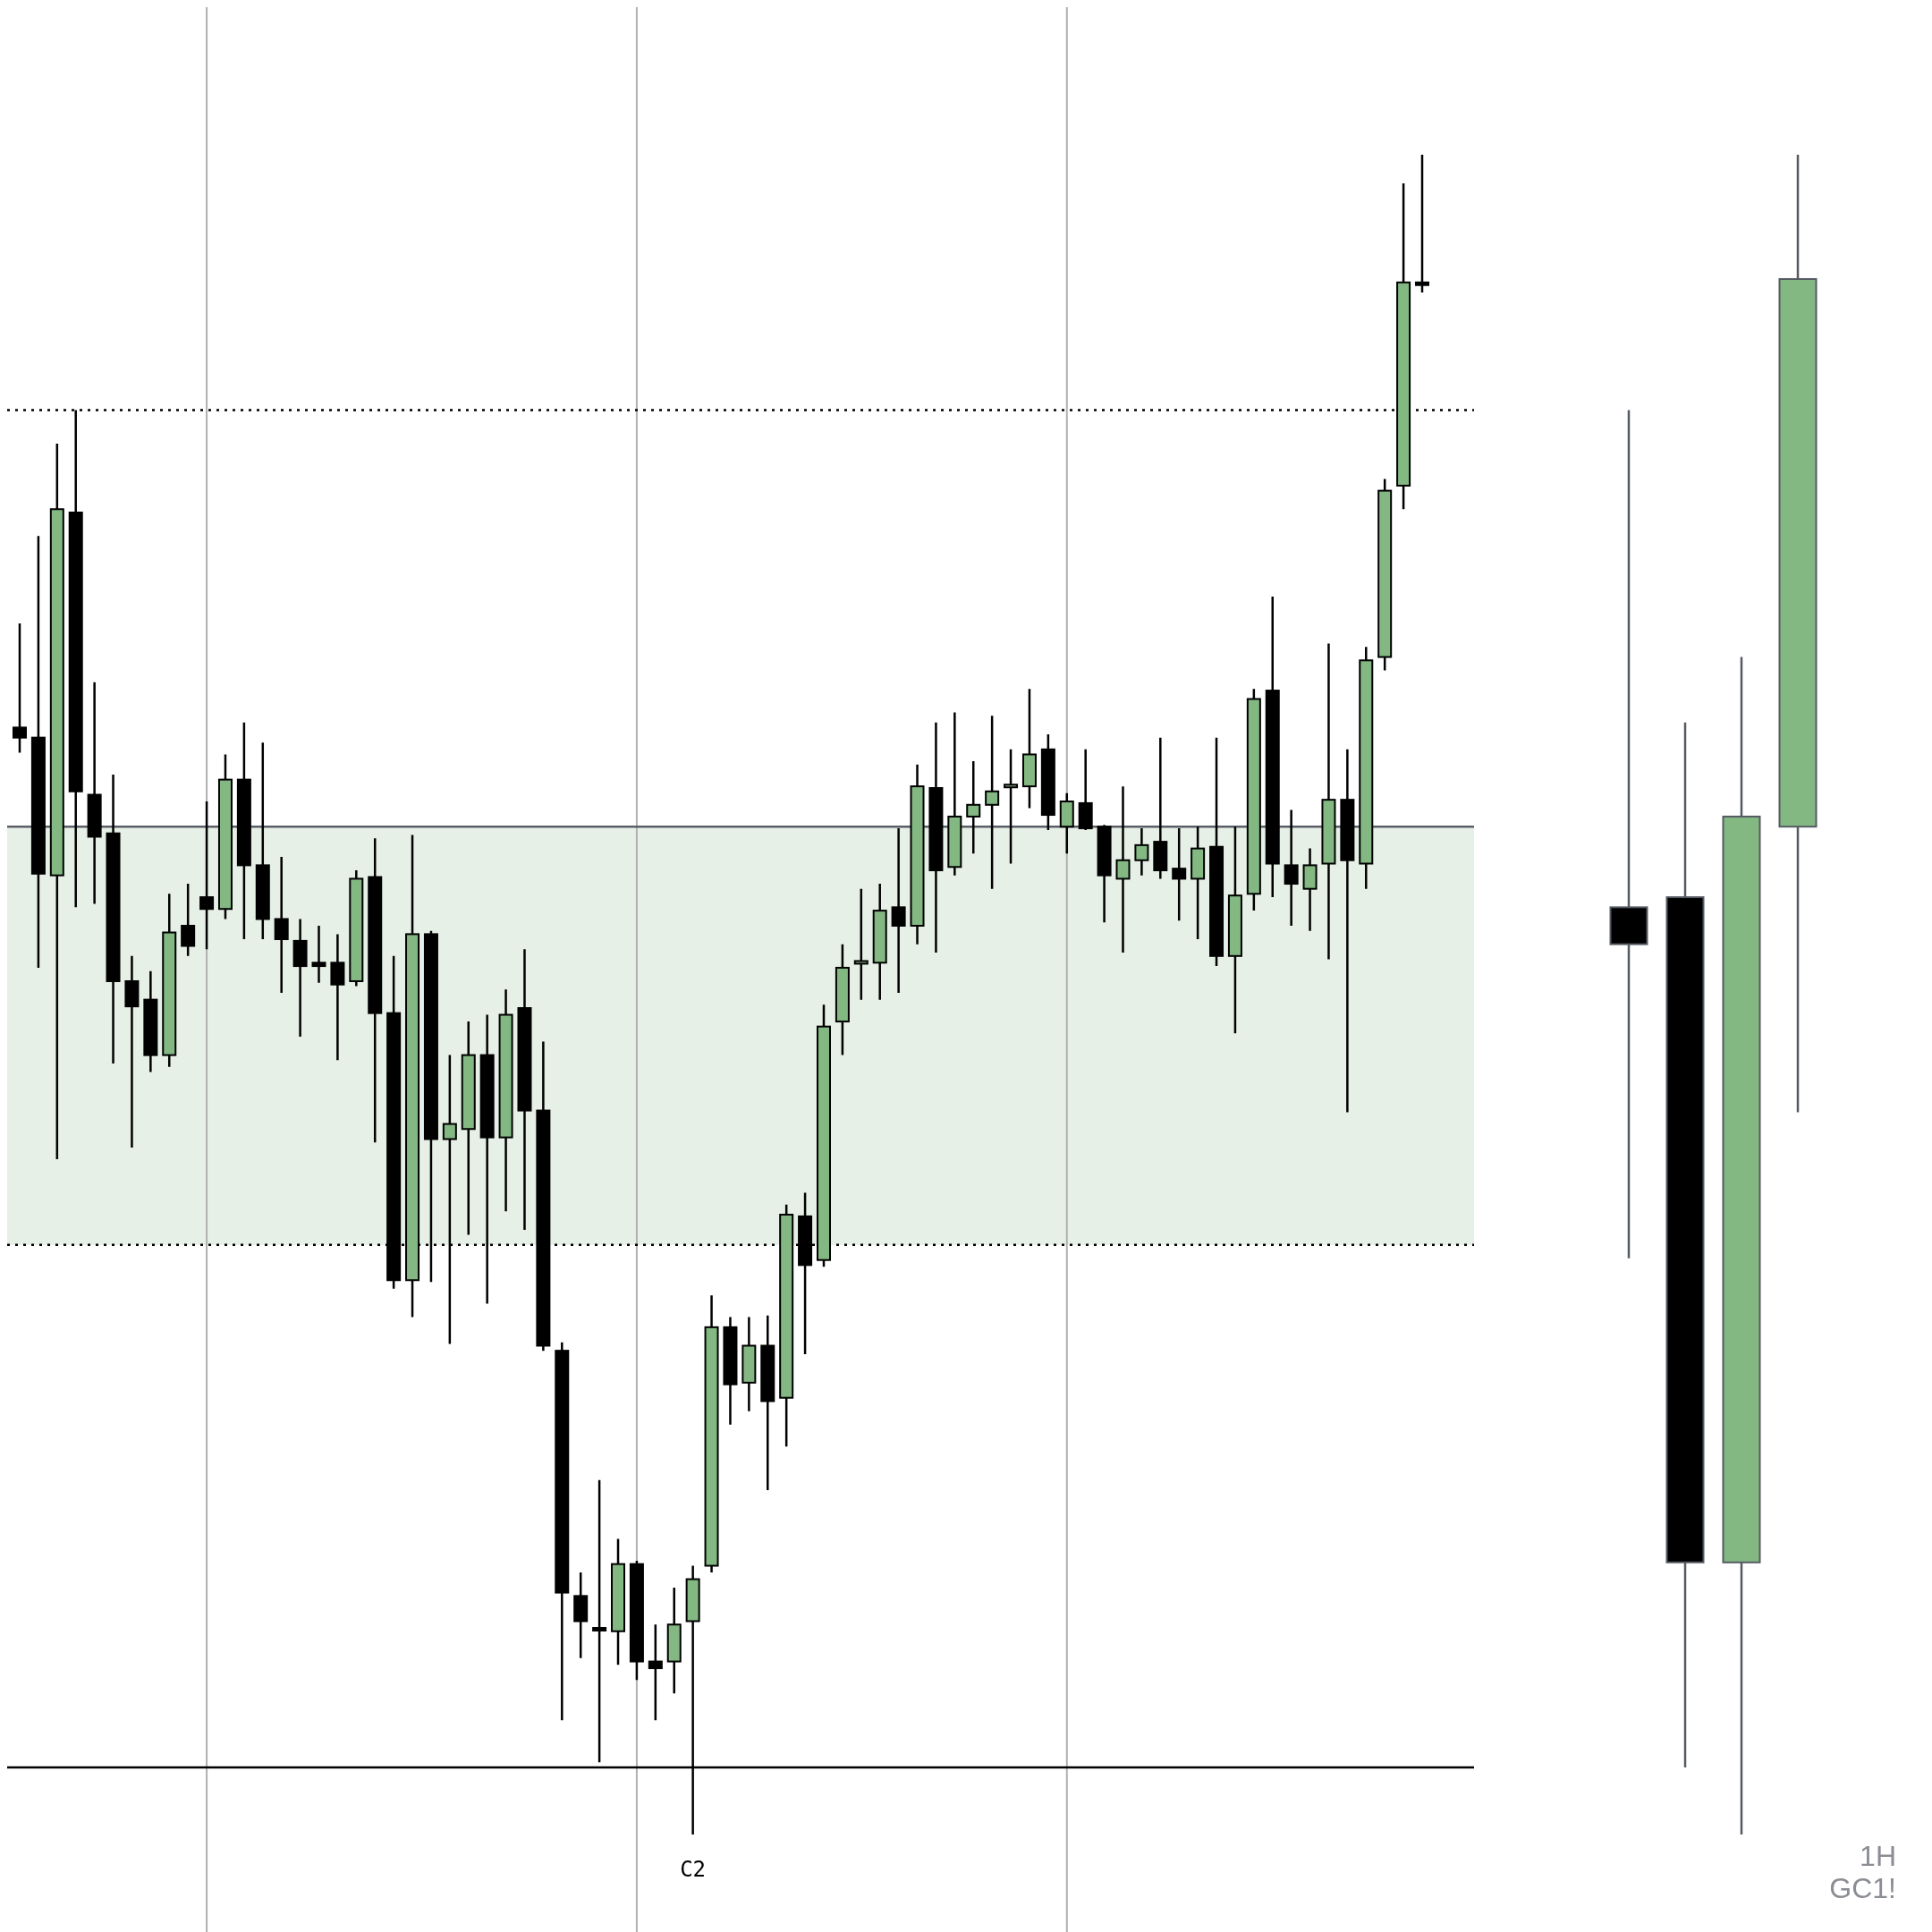  Describe the element at coordinates (1878, 1856) in the screenshot. I see `text: 1H` at that location.